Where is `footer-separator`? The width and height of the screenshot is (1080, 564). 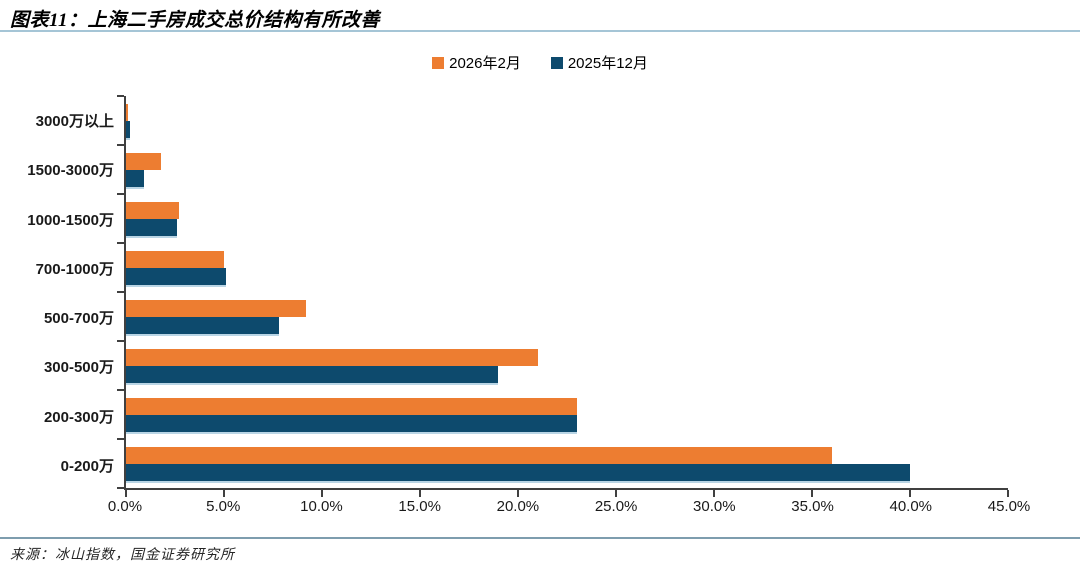
footer-separator is located at coordinates (540, 538).